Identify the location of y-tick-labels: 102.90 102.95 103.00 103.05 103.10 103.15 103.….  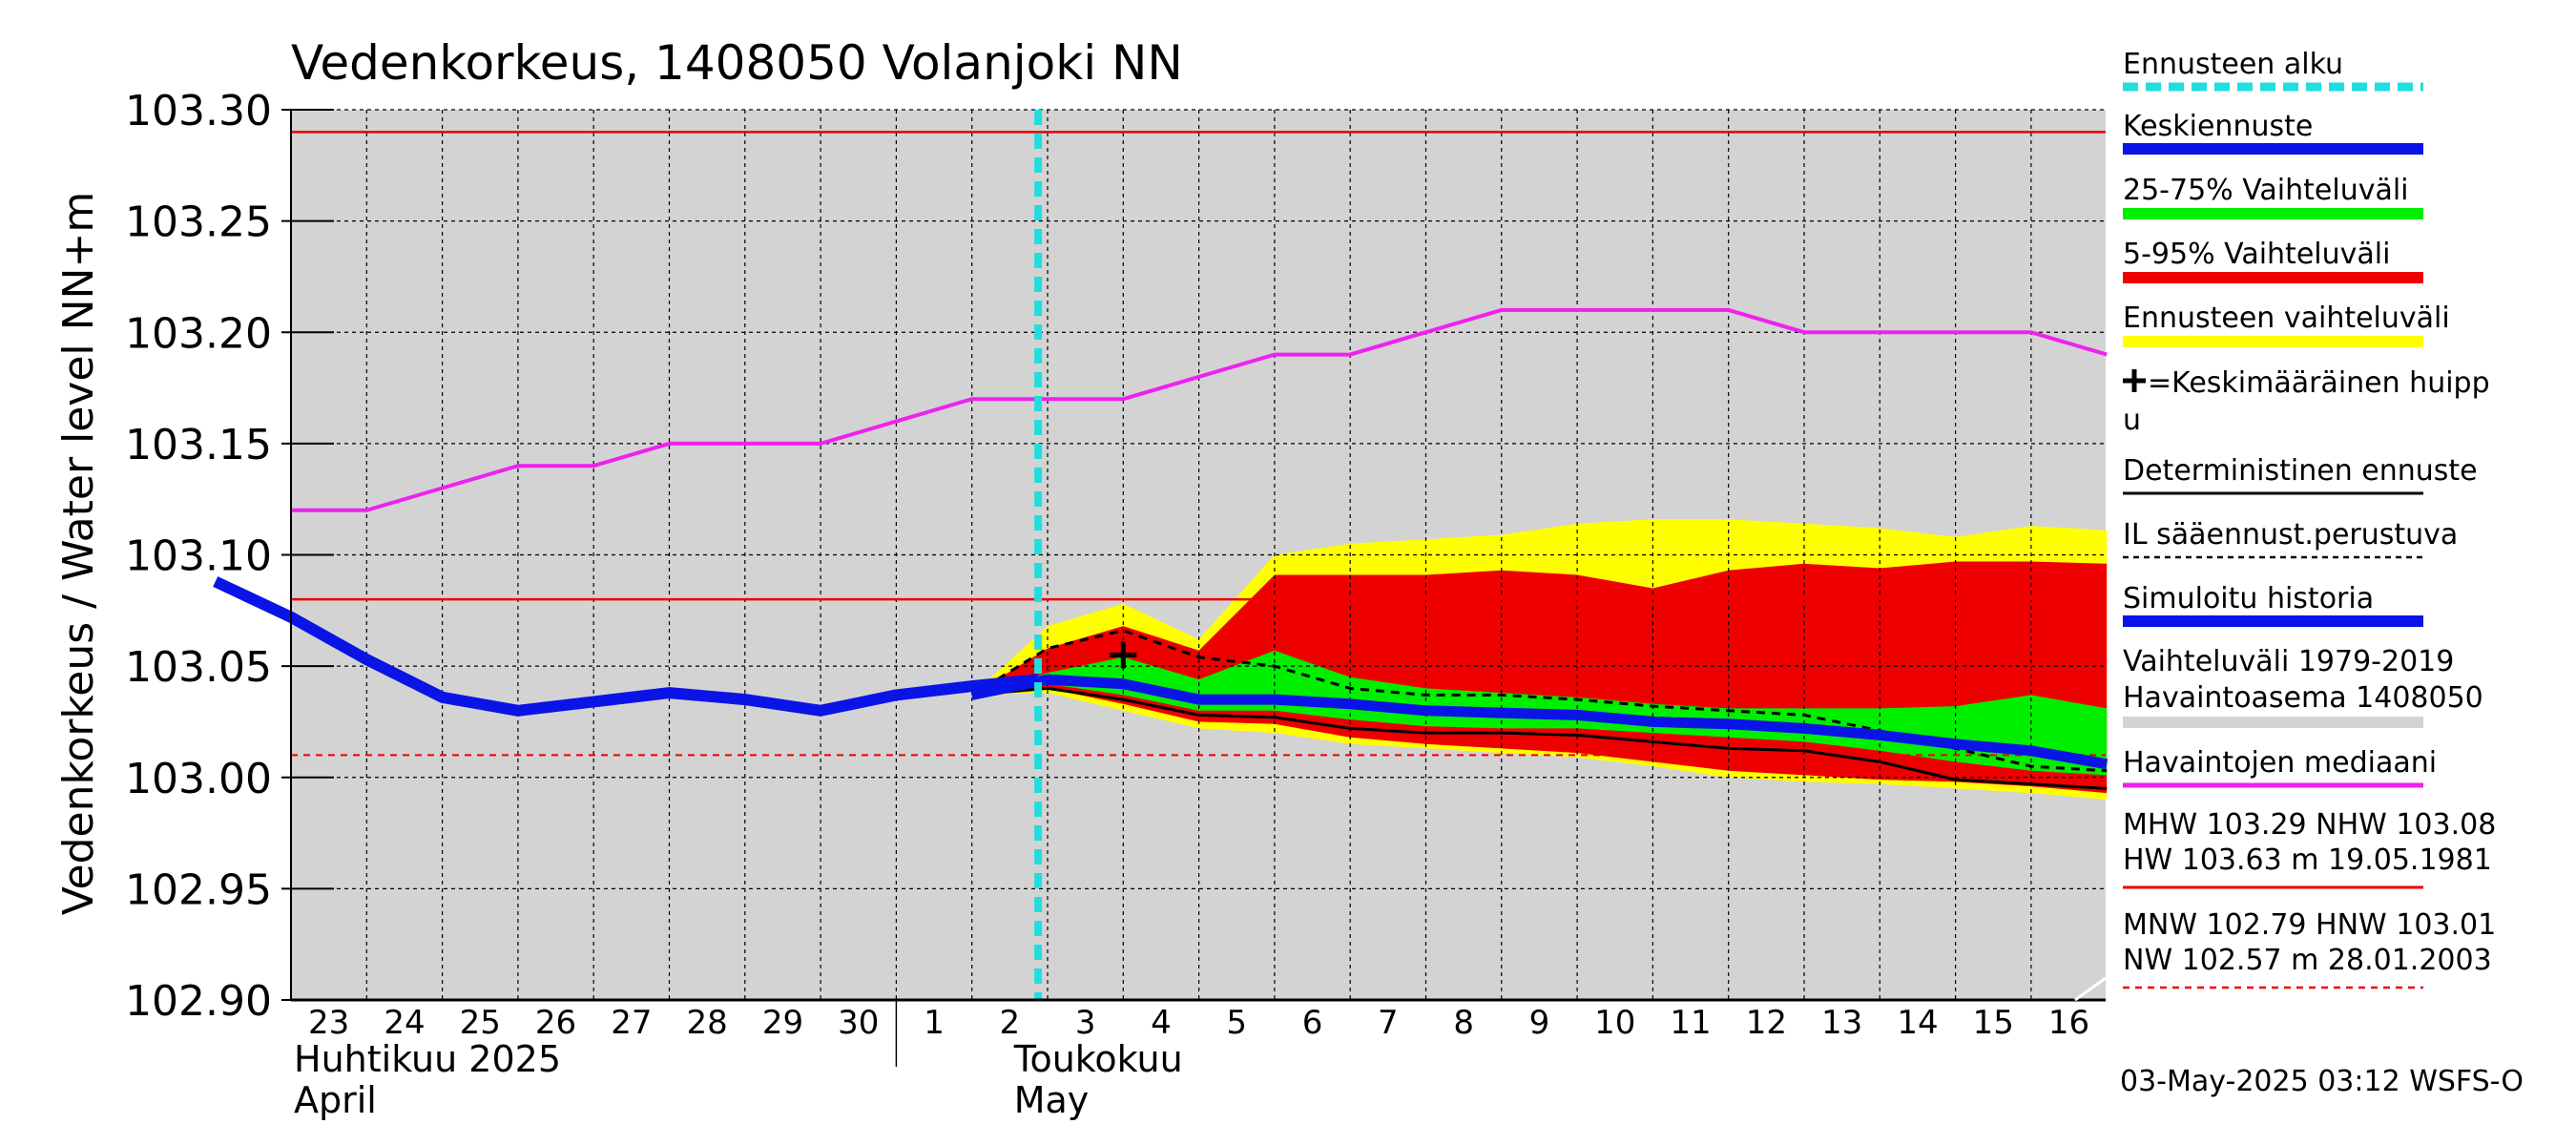
(198, 557).